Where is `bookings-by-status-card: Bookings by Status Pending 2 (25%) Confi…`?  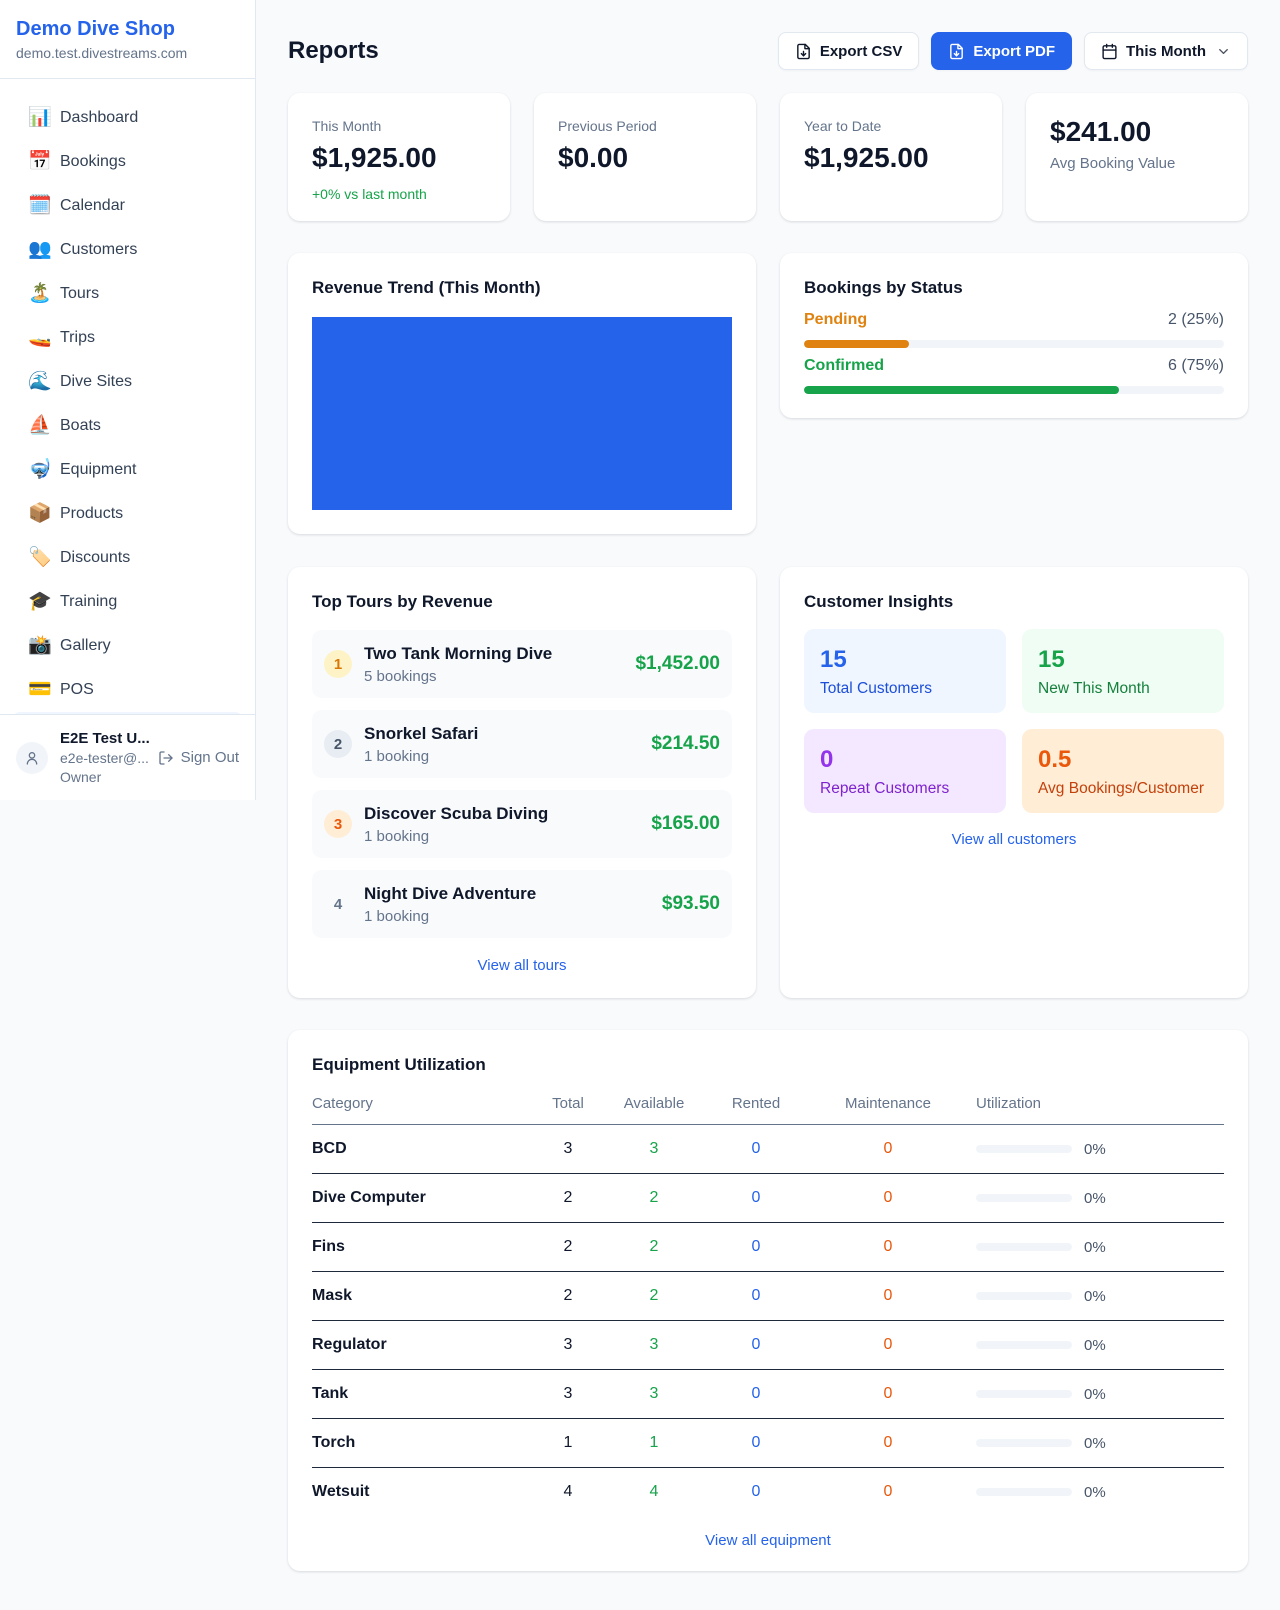 bookings-by-status-card: Bookings by Status Pending 2 (25%) Confi… is located at coordinates (1014, 335).